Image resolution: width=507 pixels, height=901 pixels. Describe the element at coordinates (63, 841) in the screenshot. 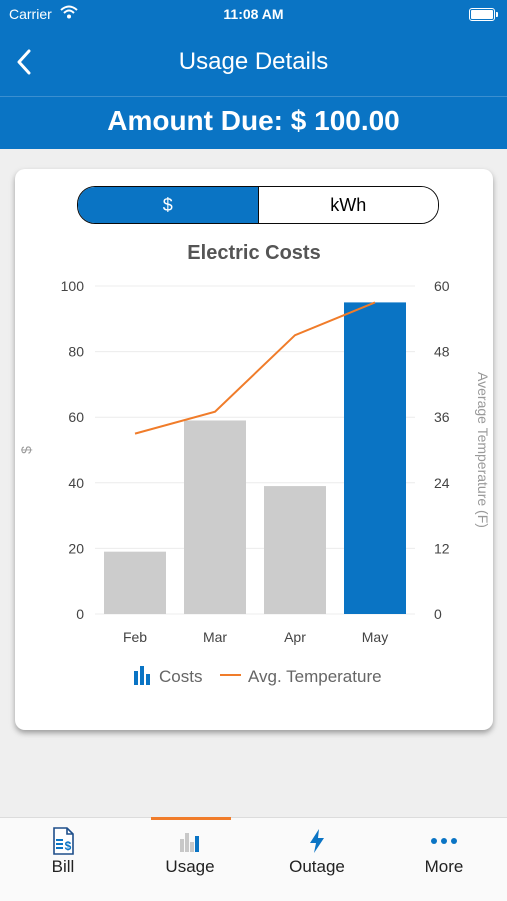

I see `bill-icon: $` at that location.